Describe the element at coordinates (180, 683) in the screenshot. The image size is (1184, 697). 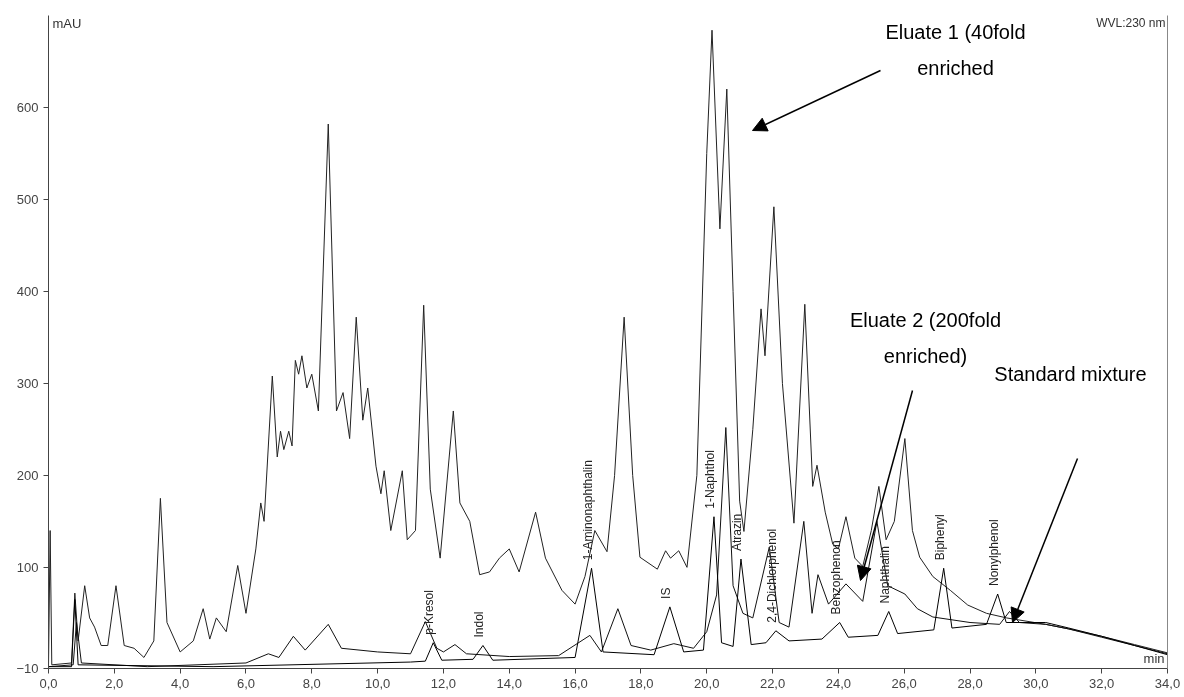
I see `x-tick-label: 4,0` at that location.